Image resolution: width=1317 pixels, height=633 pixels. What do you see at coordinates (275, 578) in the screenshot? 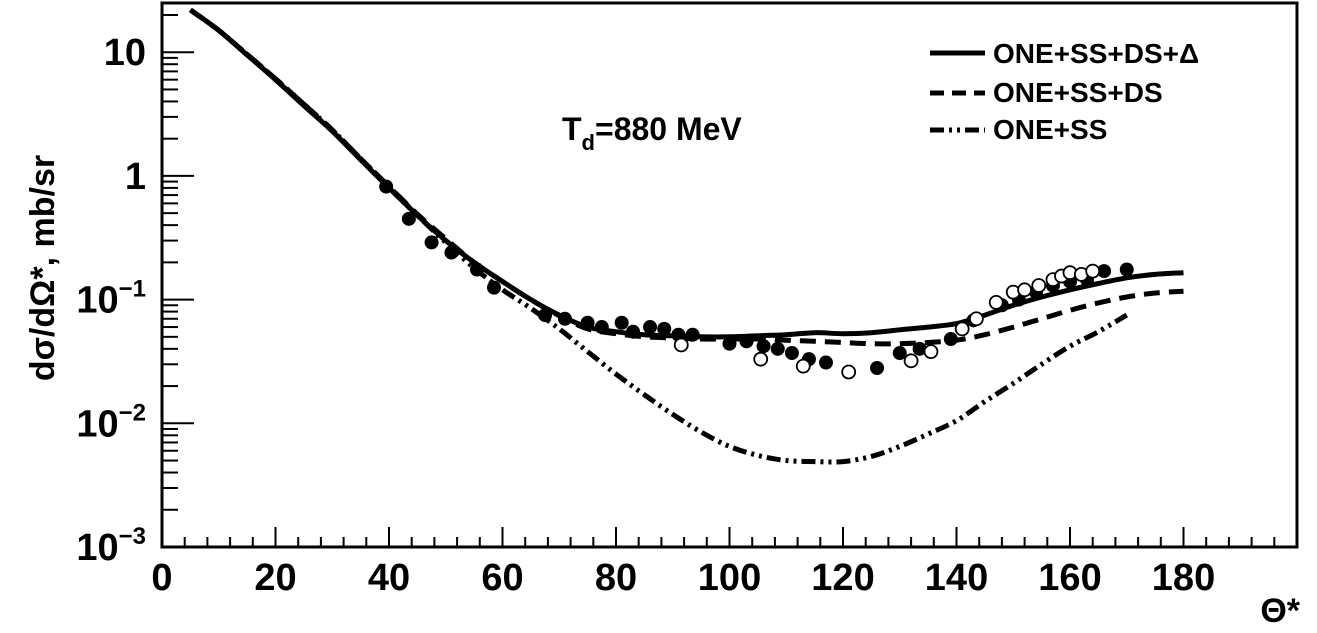
I see `x-tick-label: 20` at bounding box center [275, 578].